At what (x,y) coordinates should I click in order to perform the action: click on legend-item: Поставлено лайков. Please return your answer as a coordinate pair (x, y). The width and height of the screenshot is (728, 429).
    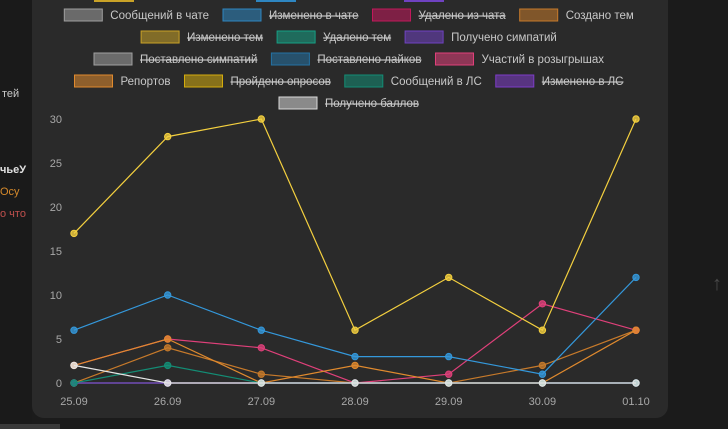
    Looking at the image, I should click on (345, 59).